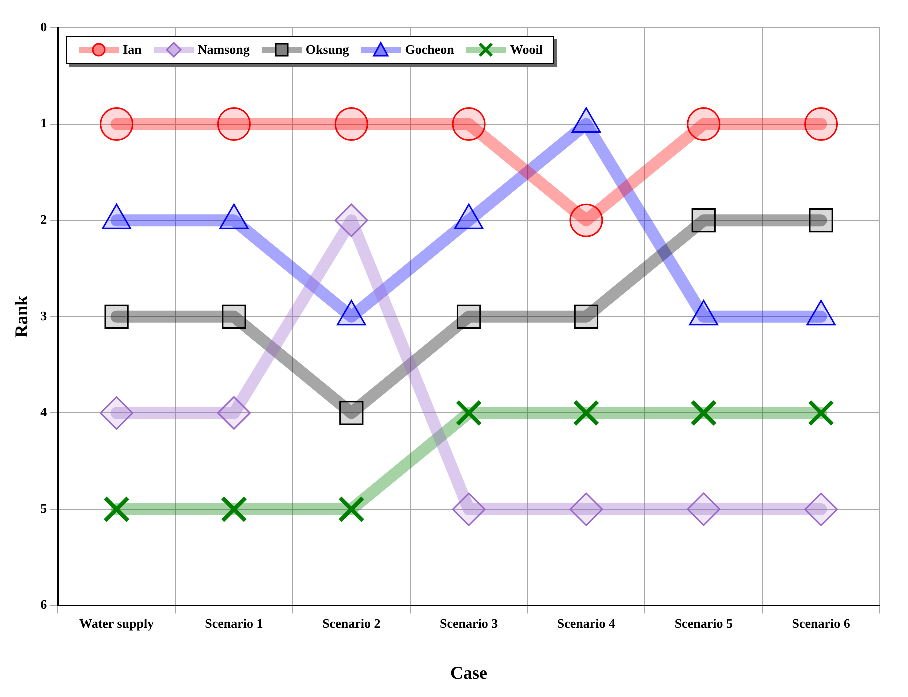  I want to click on y-tick-label: 6, so click(44, 604).